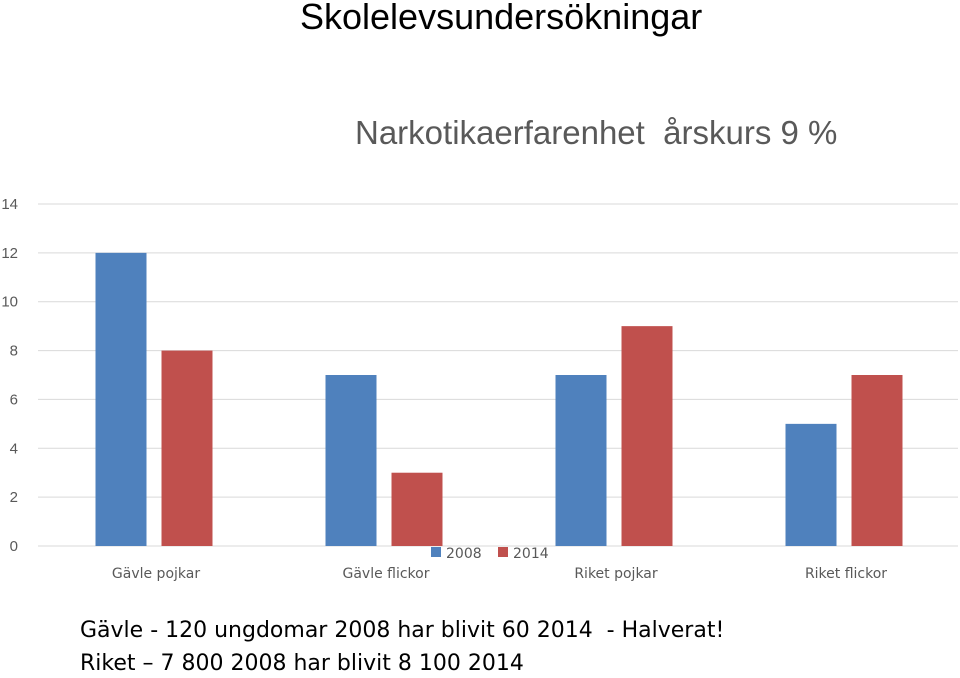  I want to click on y-tick-label: 8, so click(14, 351).